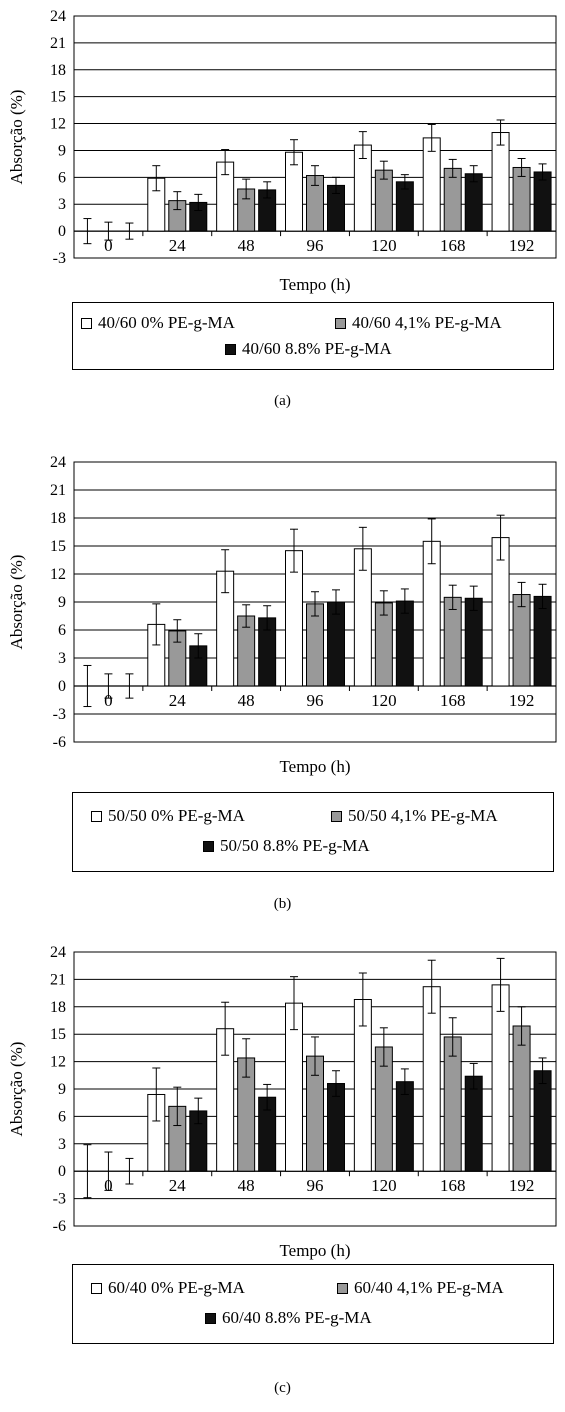 This screenshot has width=565, height=1412. Describe the element at coordinates (429, 1287) in the screenshot. I see `legend-c-label-2: 60/40 4,1% PE-g-MA` at that location.